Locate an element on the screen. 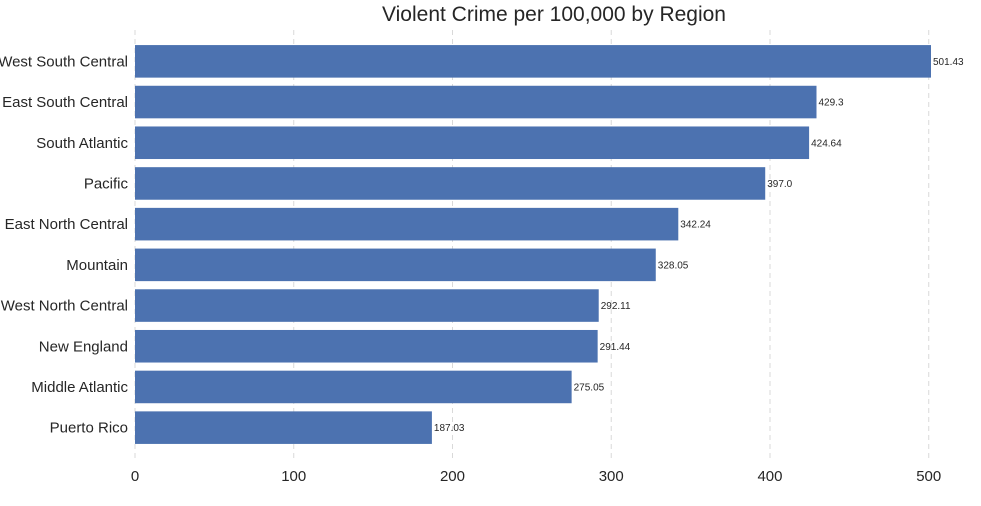 The width and height of the screenshot is (981, 506). category-label: West North Central is located at coordinates (64, 306).